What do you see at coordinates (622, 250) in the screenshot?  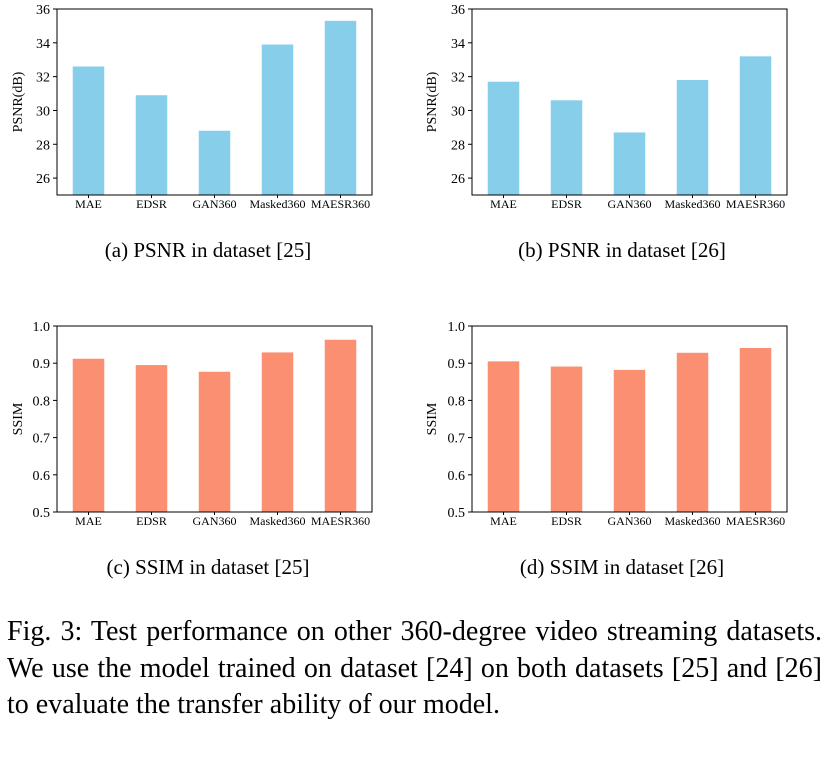 I see `subcaption-b: (b) PSNR in dataset [26]` at bounding box center [622, 250].